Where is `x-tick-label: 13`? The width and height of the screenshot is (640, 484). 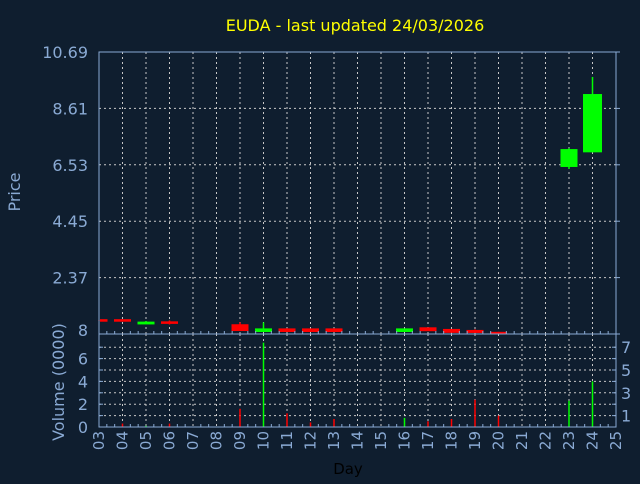
x-tick-label: 13 is located at coordinates (334, 440).